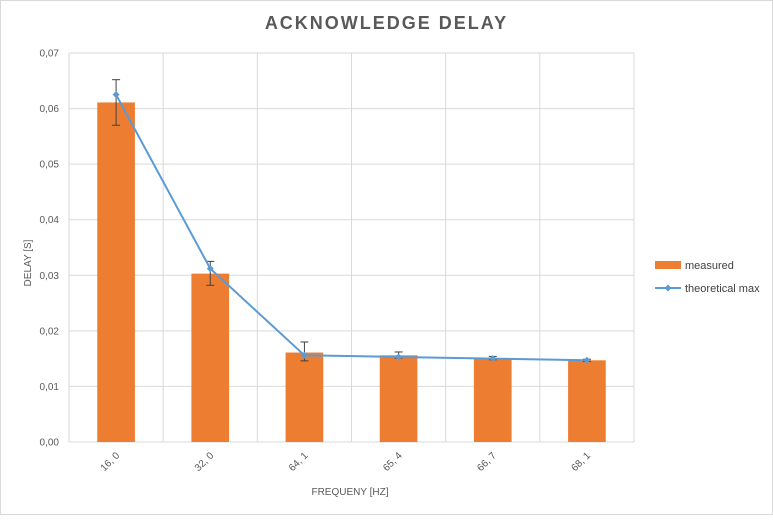 Image resolution: width=773 pixels, height=530 pixels. Describe the element at coordinates (393, 462) in the screenshot. I see `x-tick-label: 65, 4` at that location.